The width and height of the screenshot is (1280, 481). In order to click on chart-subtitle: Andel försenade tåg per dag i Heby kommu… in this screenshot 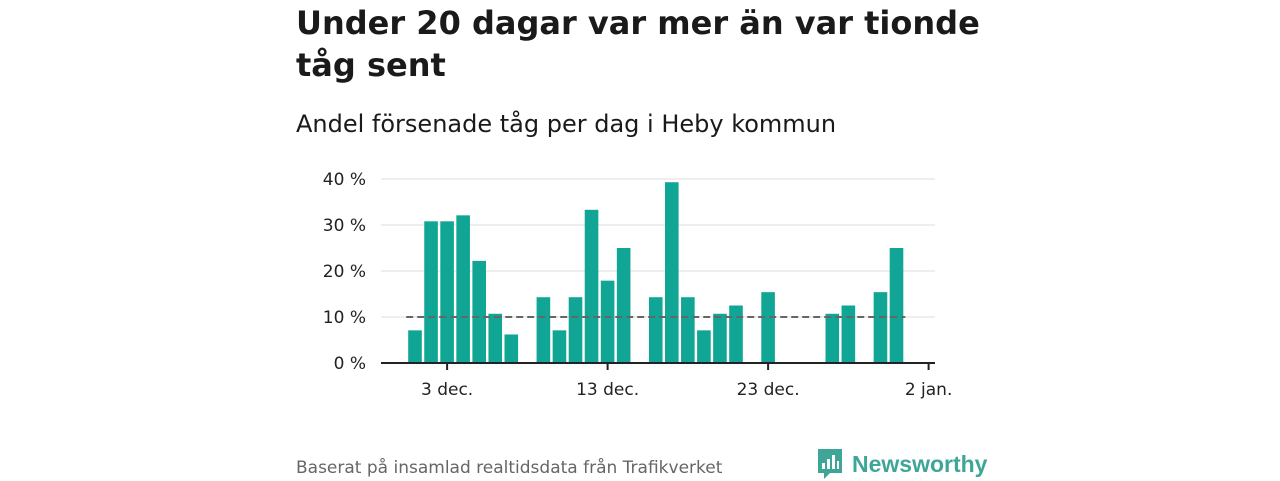, I will do `click(566, 124)`.